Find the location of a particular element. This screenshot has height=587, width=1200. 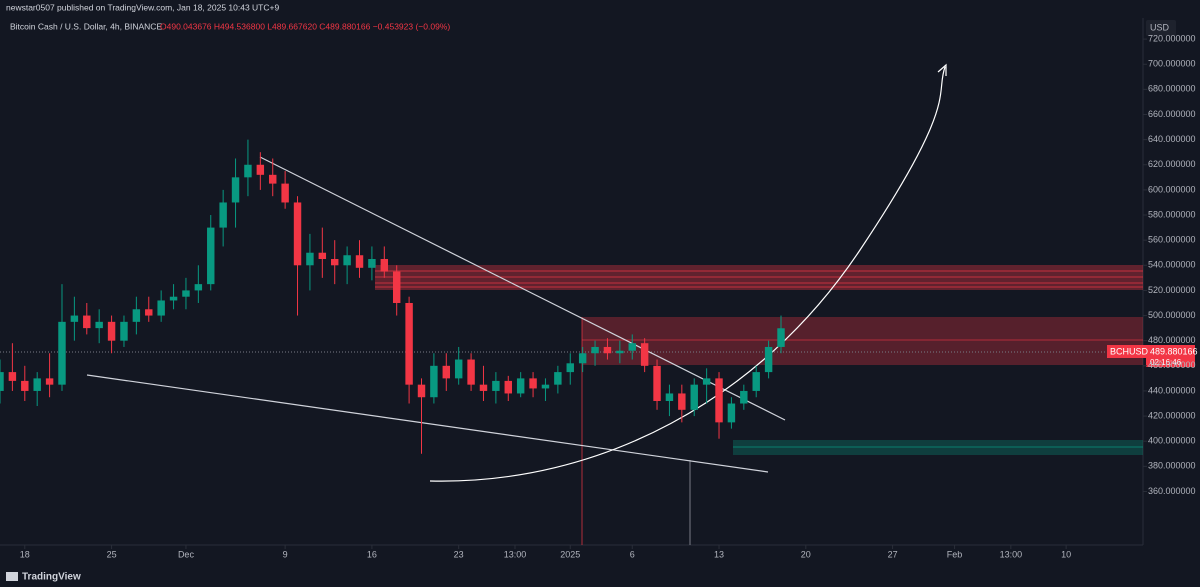

symbol-title: Bitcoin Cash / U.S. Dollar, 4h, BINANCE is located at coordinates (86, 26).